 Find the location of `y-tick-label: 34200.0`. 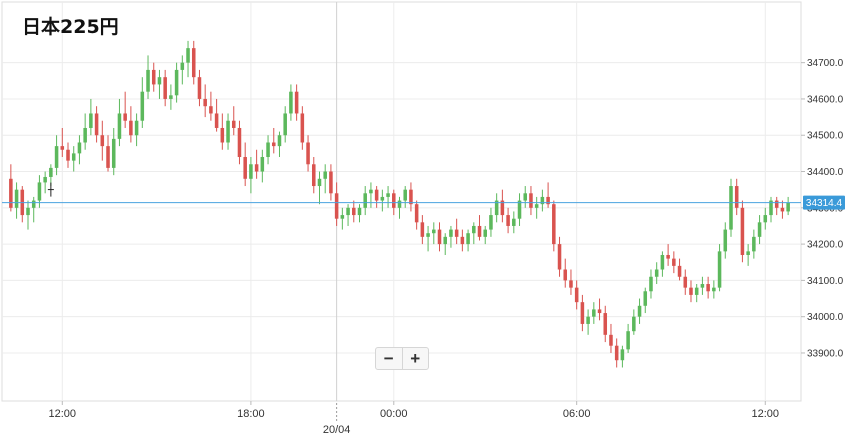

y-tick-label: 34200.0 is located at coordinates (825, 245).